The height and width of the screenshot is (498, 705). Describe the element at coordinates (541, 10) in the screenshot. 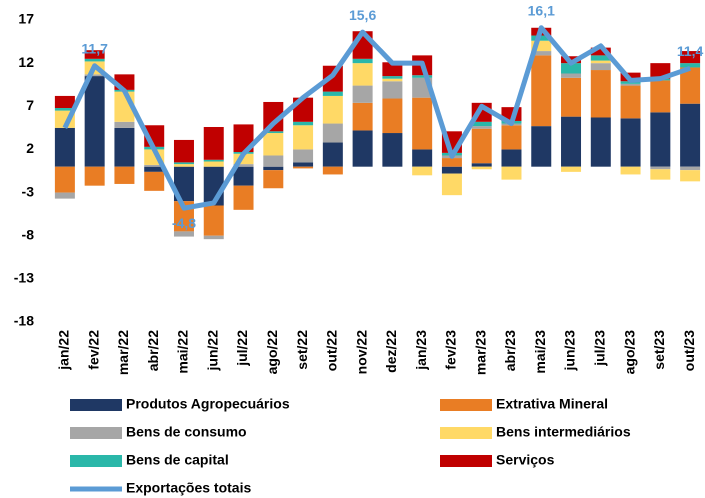

I see `data-label: 16,1` at that location.